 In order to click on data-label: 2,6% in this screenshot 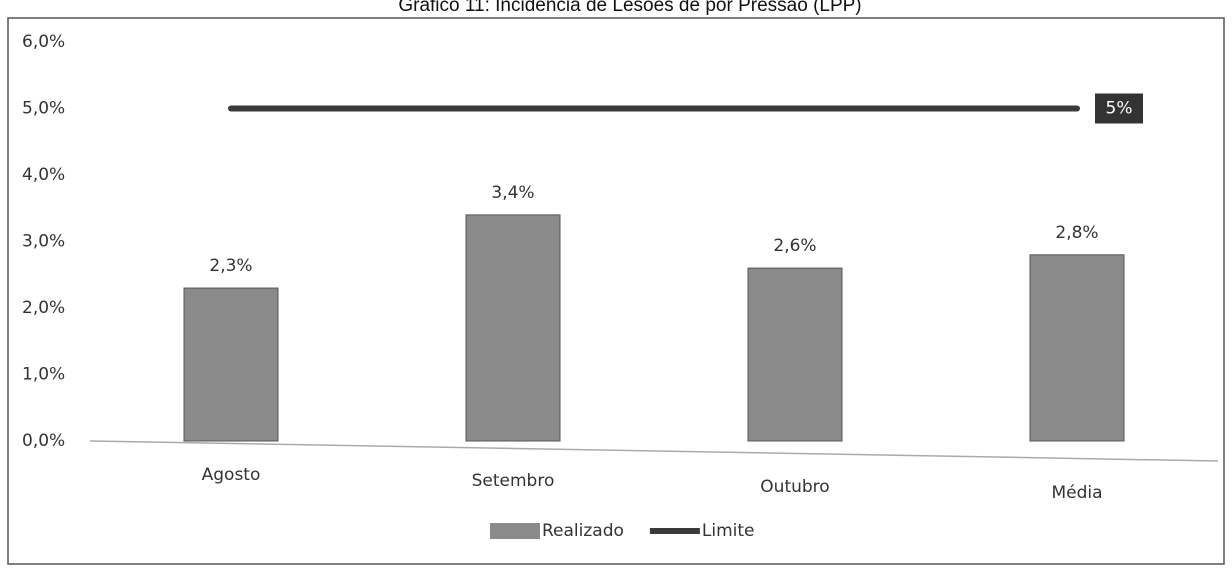, I will do `click(794, 246)`.